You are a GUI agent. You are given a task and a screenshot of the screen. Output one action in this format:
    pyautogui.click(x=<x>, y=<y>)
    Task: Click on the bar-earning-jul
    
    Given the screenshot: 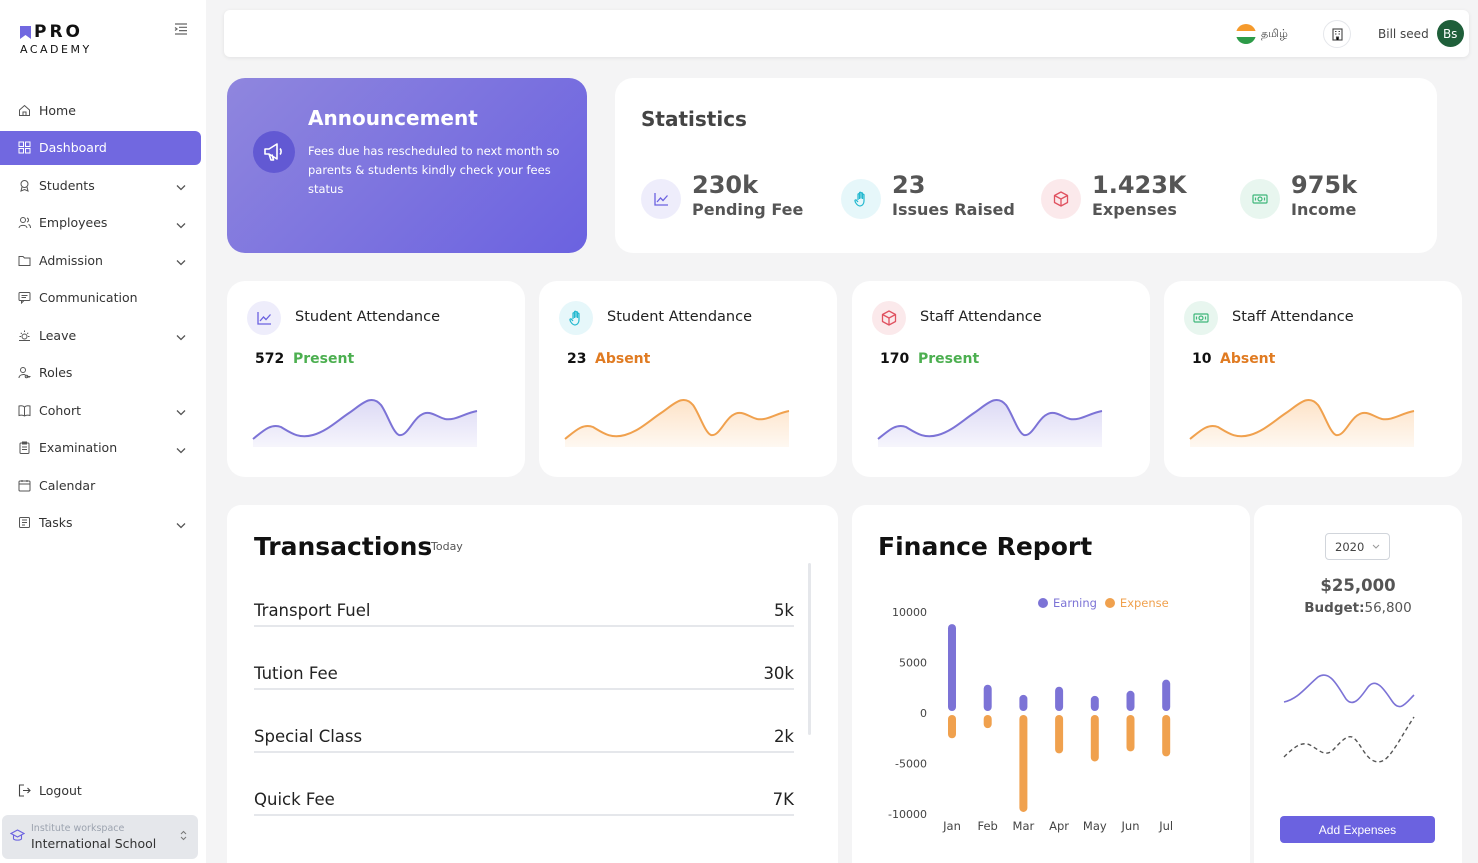 What is the action you would take?
    pyautogui.click(x=1166, y=695)
    